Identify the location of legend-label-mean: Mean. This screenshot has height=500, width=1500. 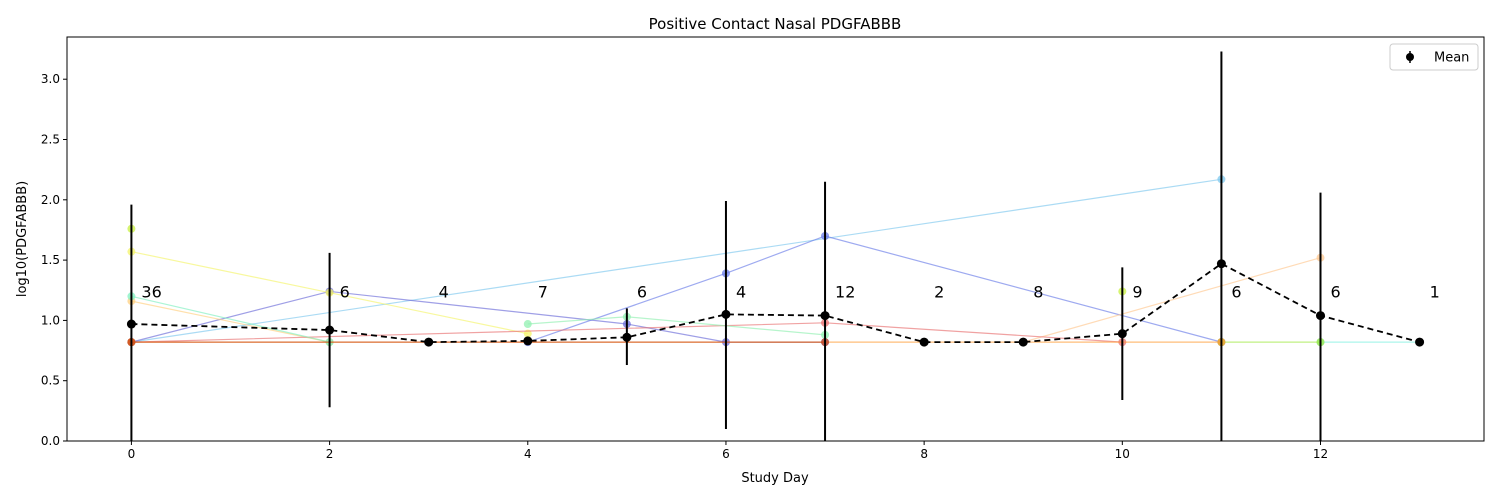
(1451, 58).